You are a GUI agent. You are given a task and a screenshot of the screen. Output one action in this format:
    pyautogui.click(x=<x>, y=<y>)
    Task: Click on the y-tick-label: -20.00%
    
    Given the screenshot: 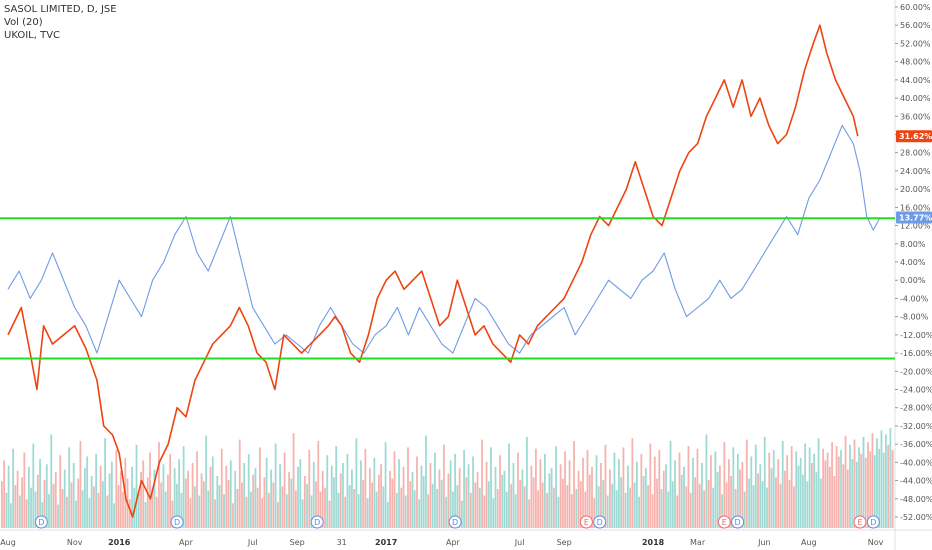 What is the action you would take?
    pyautogui.click(x=916, y=371)
    